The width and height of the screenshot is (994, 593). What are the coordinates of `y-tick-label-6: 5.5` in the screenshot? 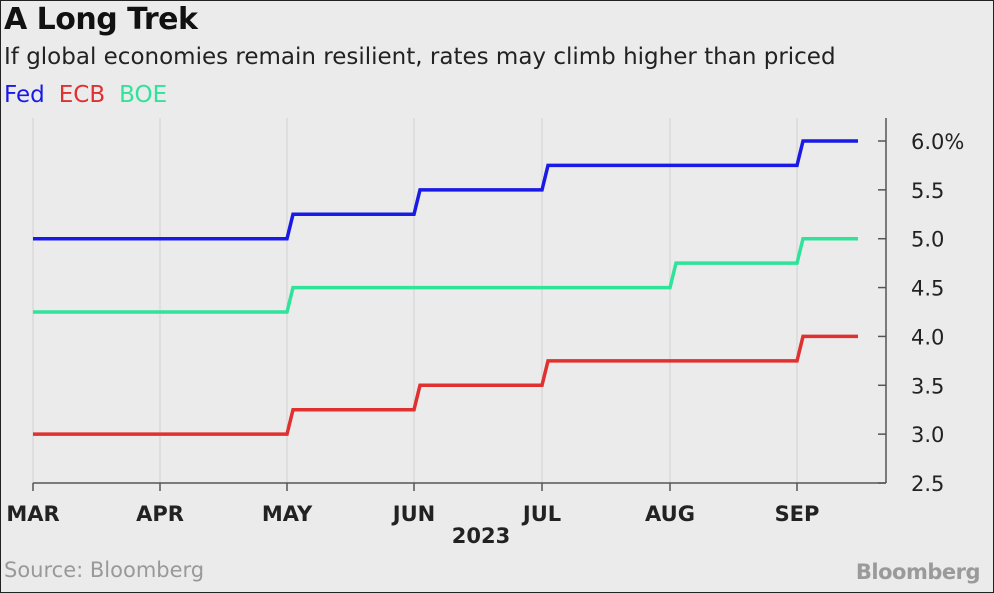 It's located at (927, 191).